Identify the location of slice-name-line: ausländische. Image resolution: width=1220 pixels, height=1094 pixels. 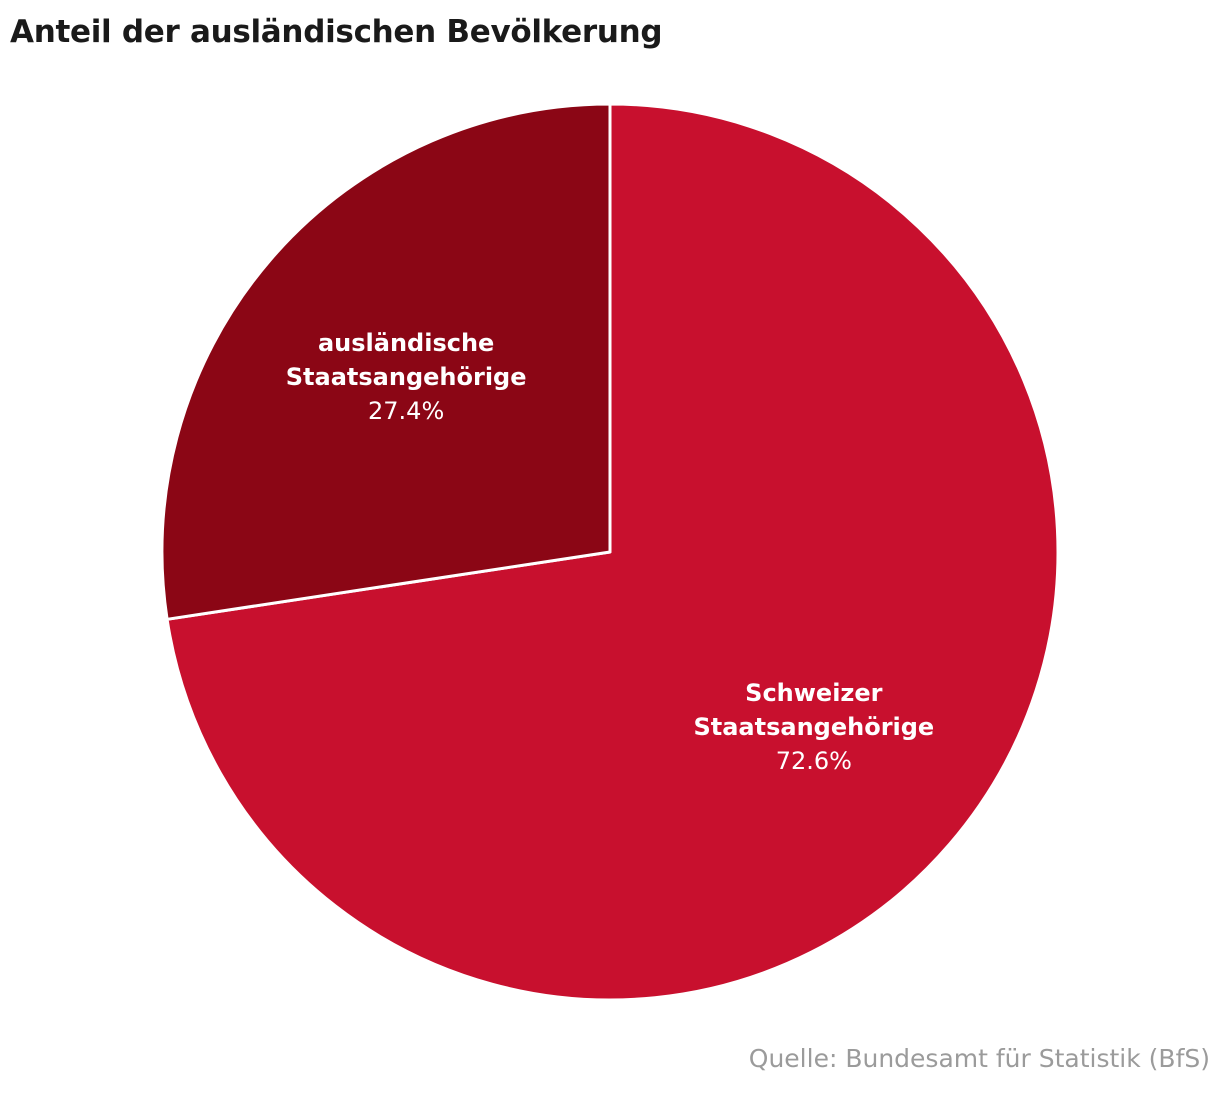
(406, 343).